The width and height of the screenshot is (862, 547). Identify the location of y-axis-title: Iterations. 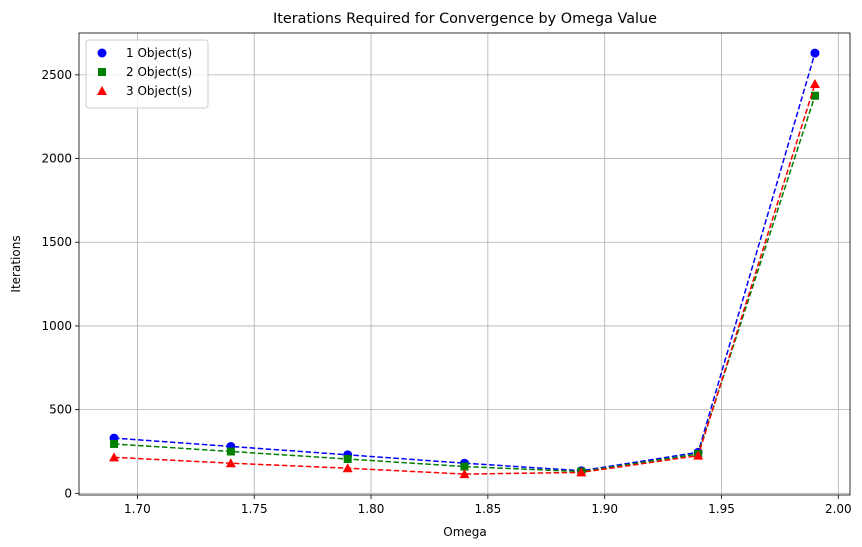
(16, 263).